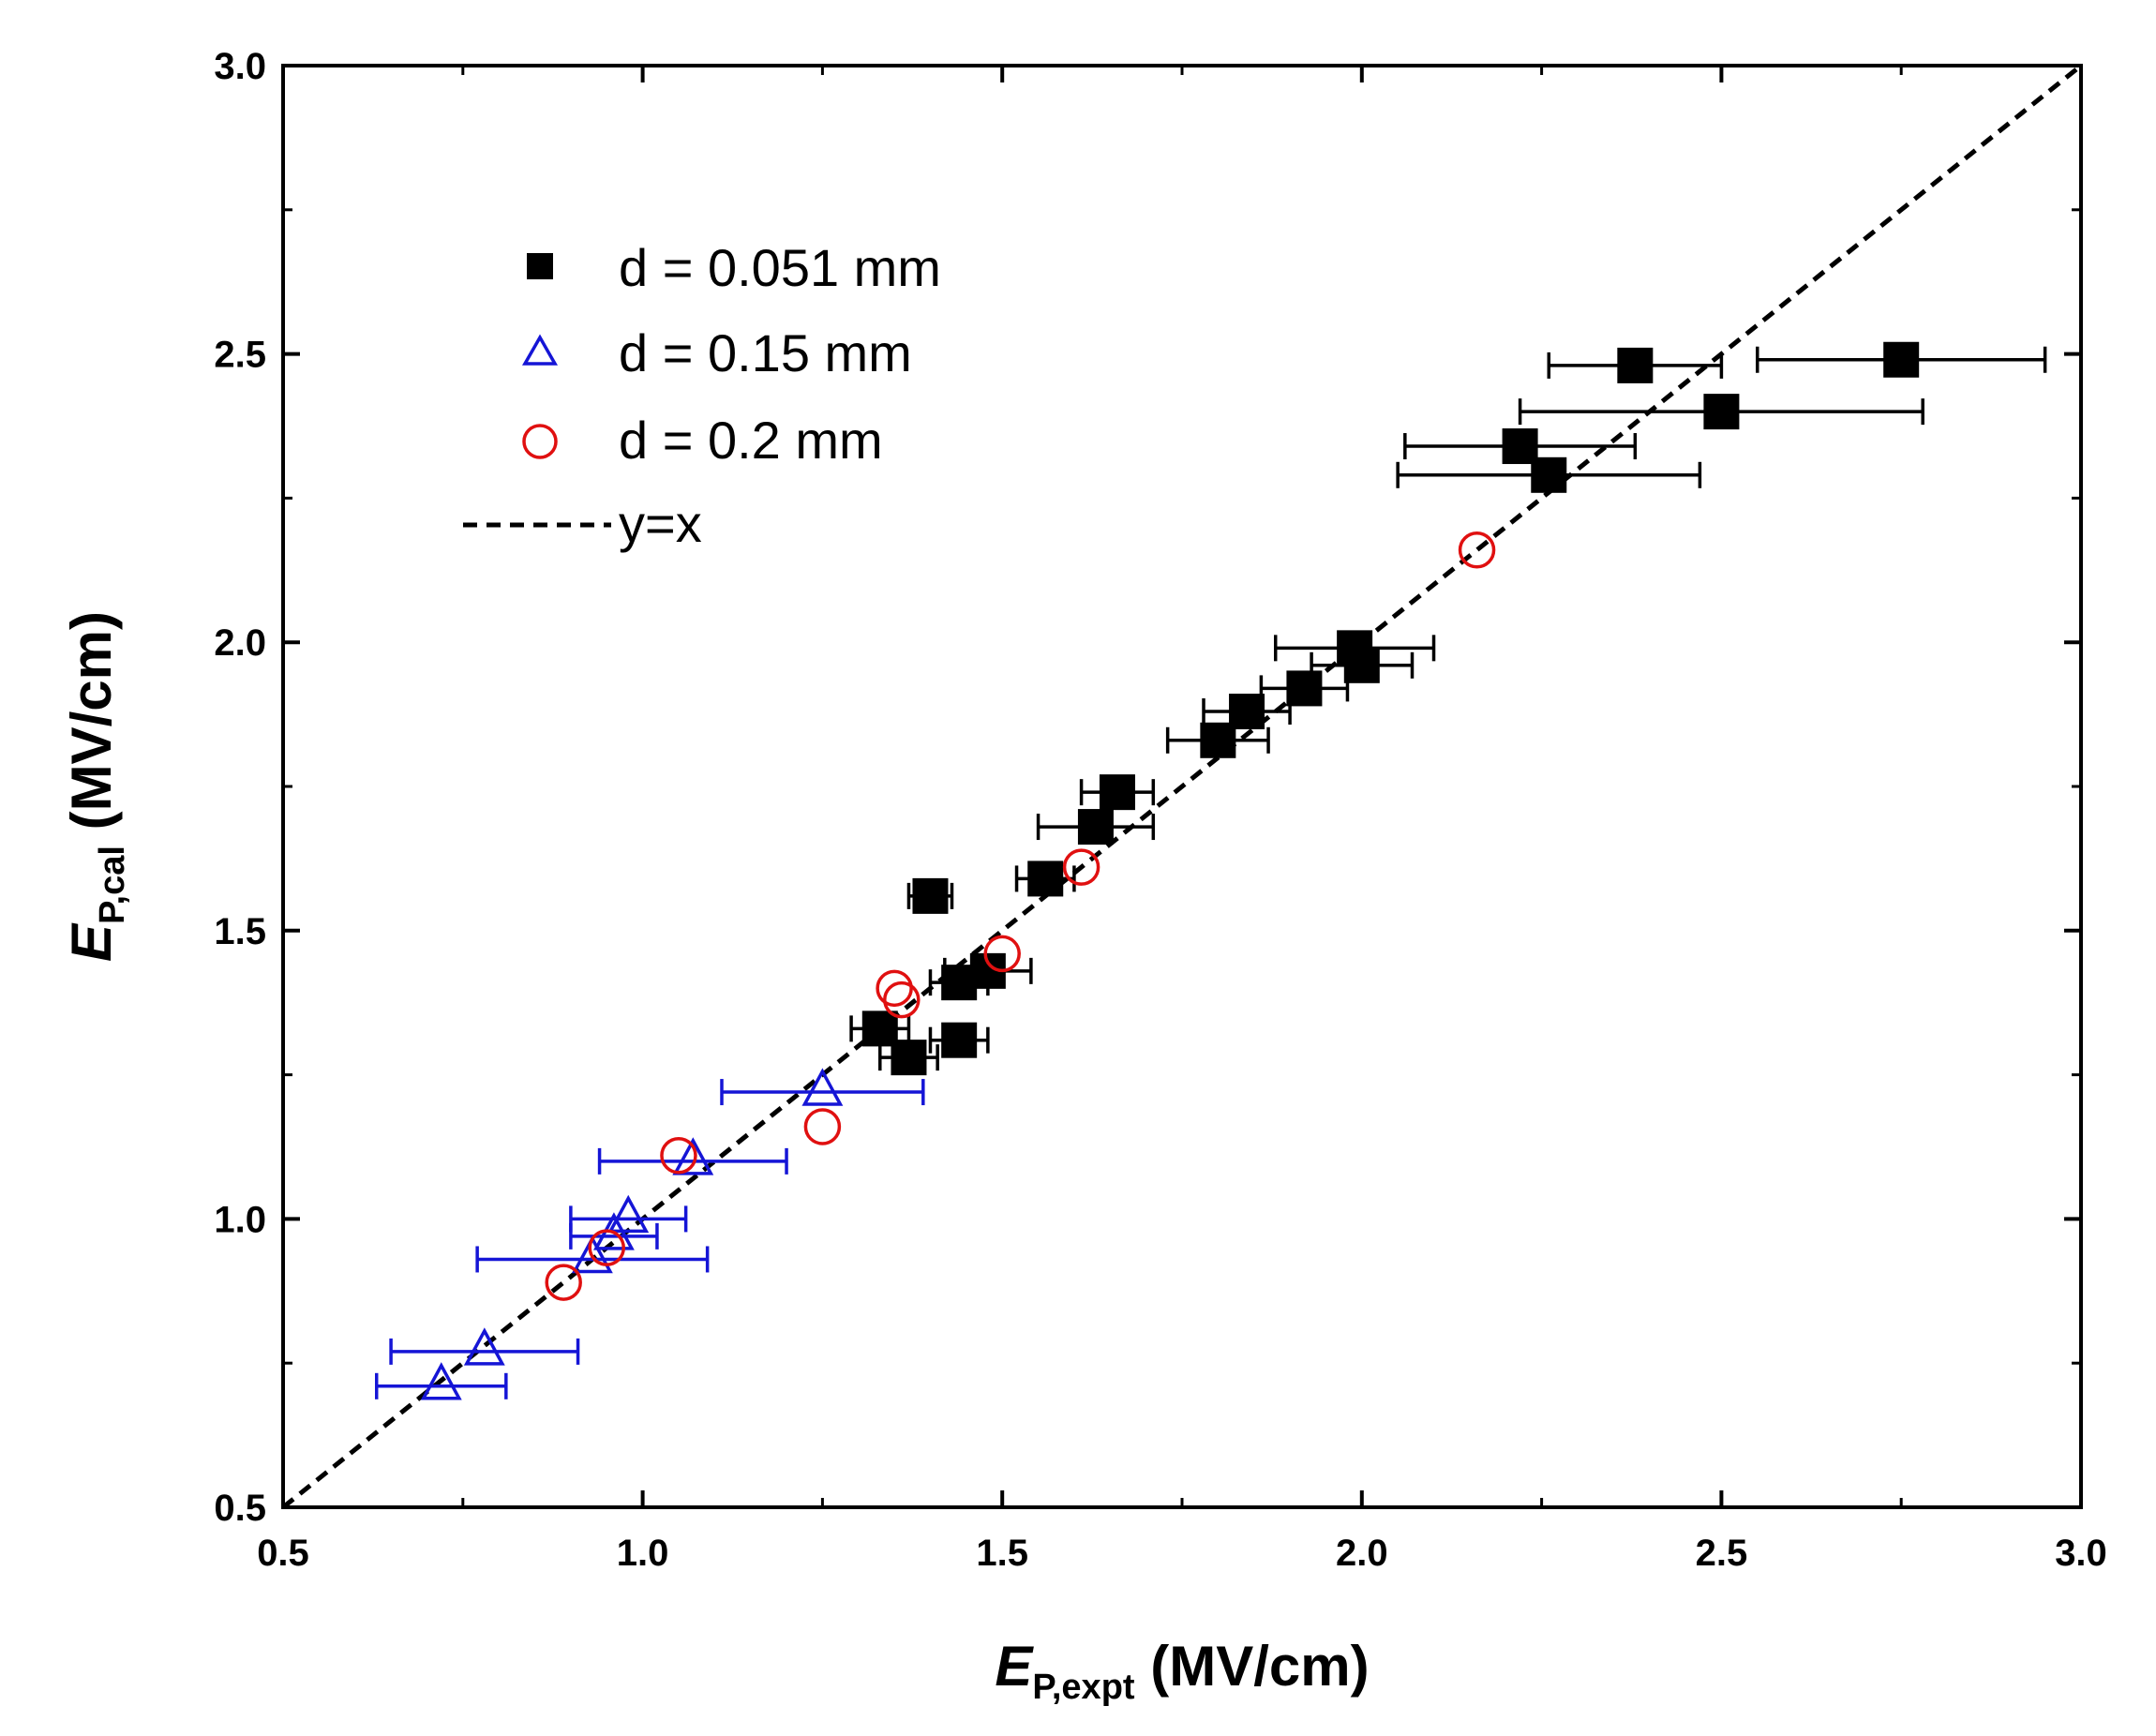 The height and width of the screenshot is (1736, 2156). What do you see at coordinates (1015, 1667) in the screenshot?
I see `x-axis-symbol: E` at bounding box center [1015, 1667].